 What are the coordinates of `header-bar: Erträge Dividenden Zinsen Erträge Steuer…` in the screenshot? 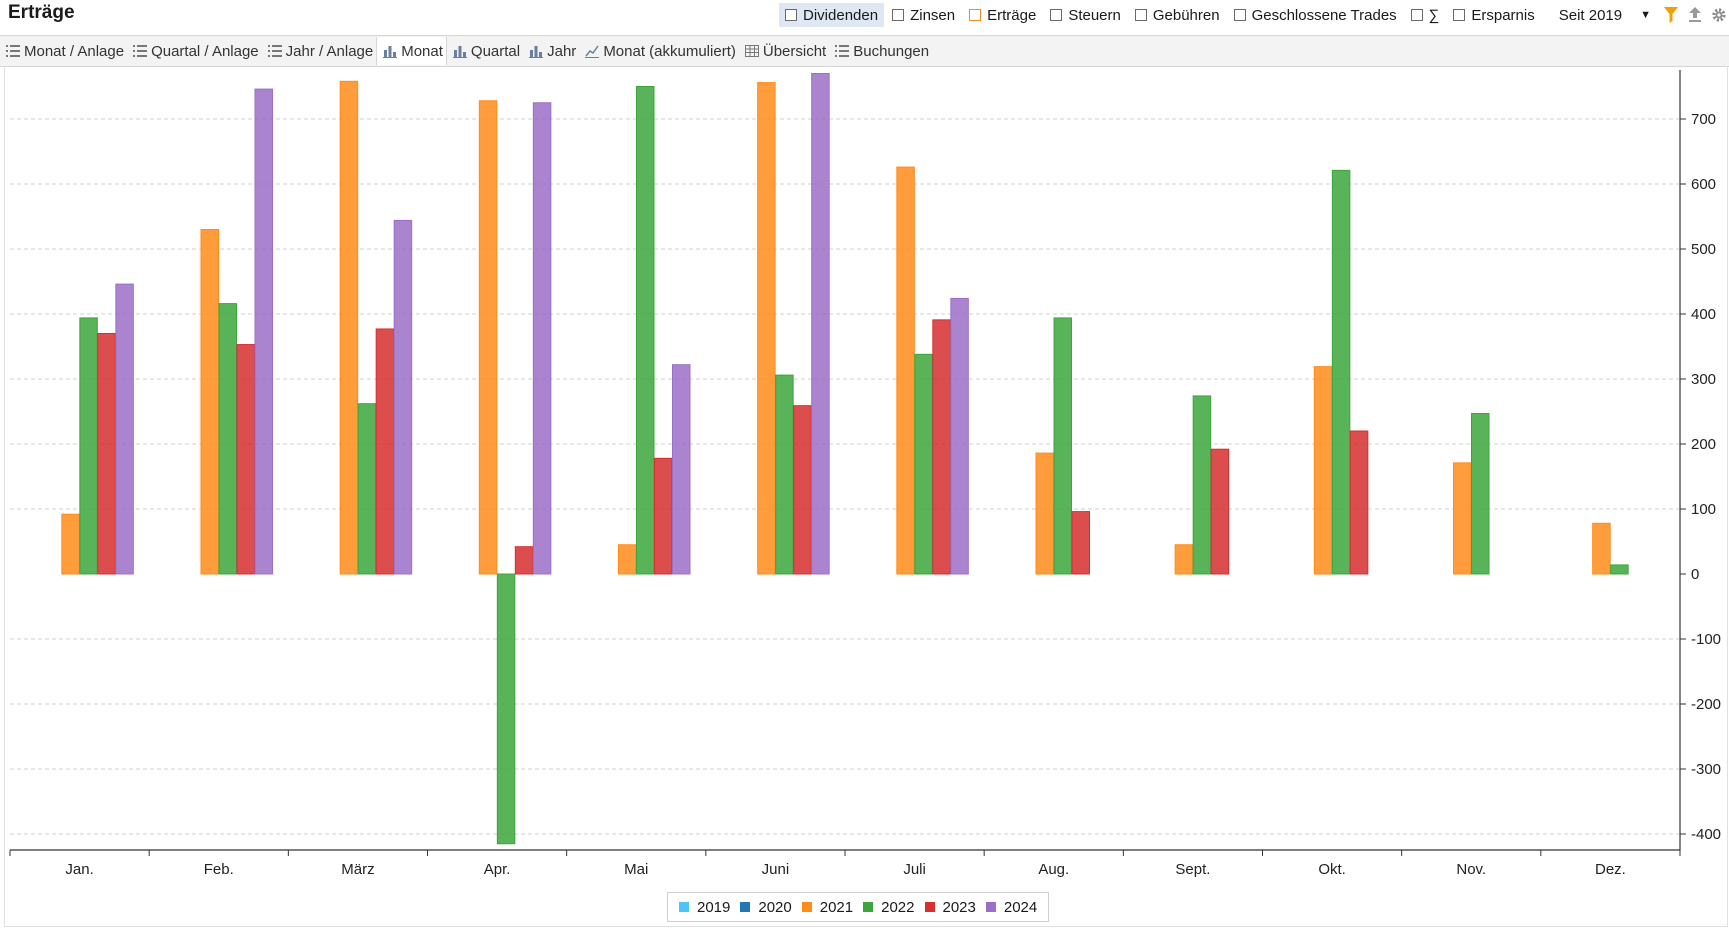 It's located at (864, 16).